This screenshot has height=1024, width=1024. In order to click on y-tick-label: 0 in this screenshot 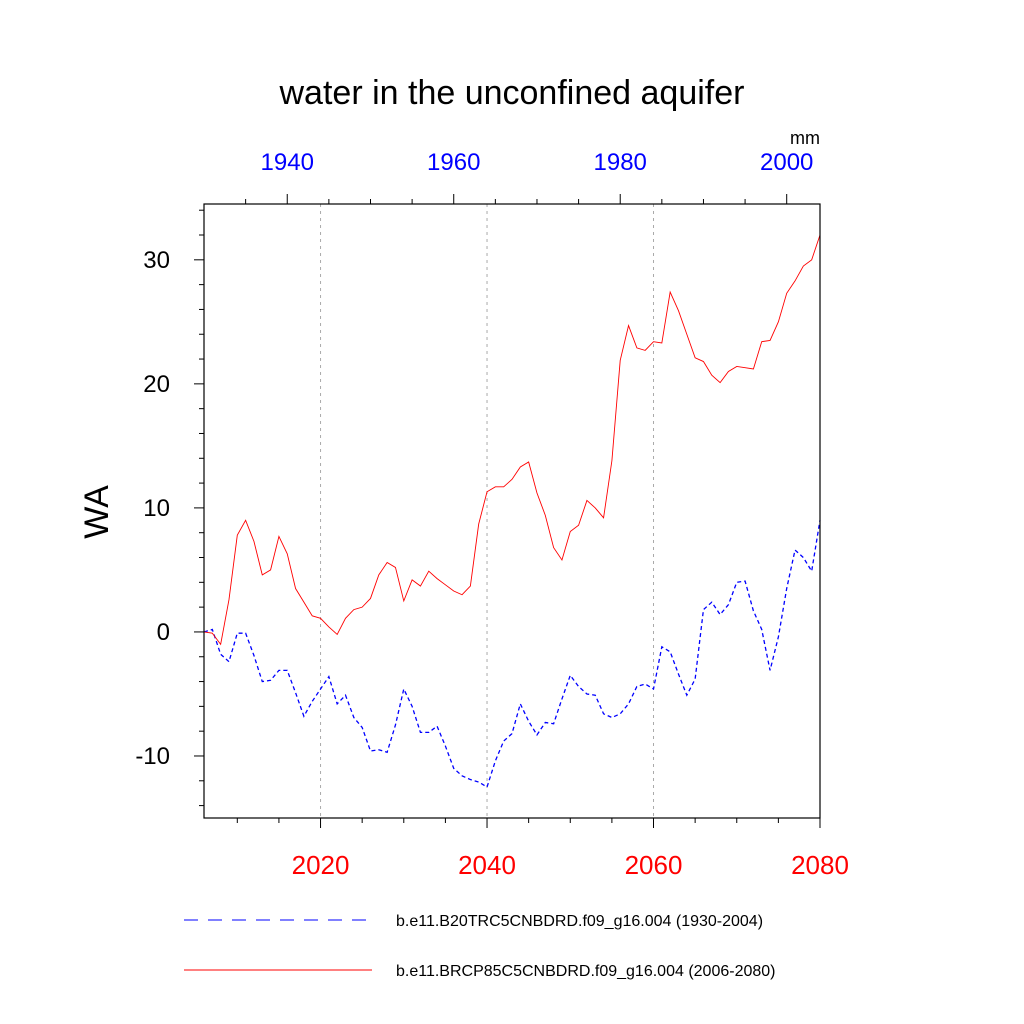, I will do `click(163, 632)`.